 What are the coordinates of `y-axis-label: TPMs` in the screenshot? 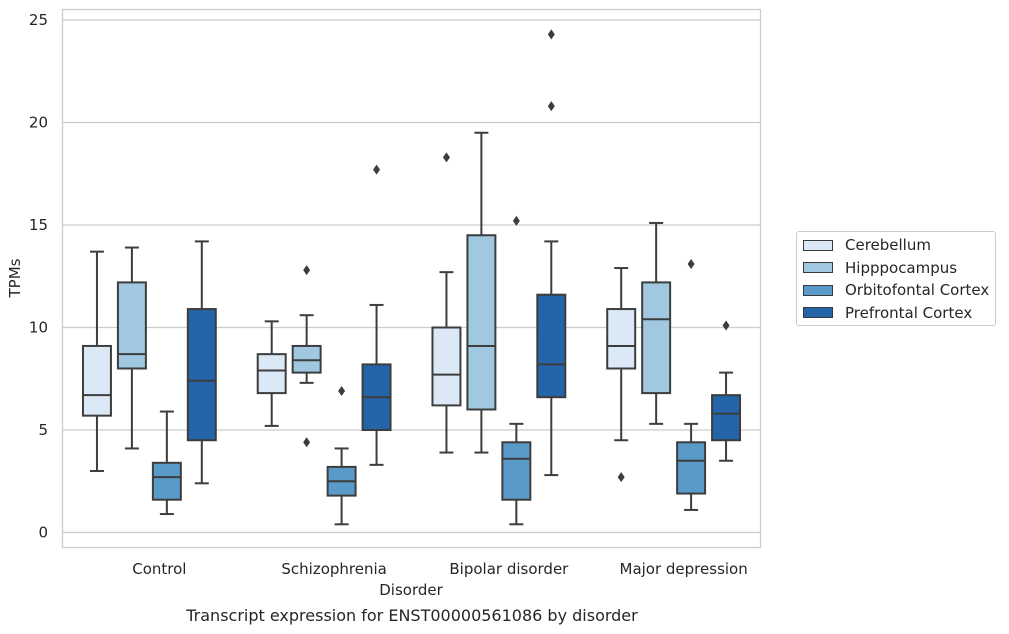 It's located at (15, 278).